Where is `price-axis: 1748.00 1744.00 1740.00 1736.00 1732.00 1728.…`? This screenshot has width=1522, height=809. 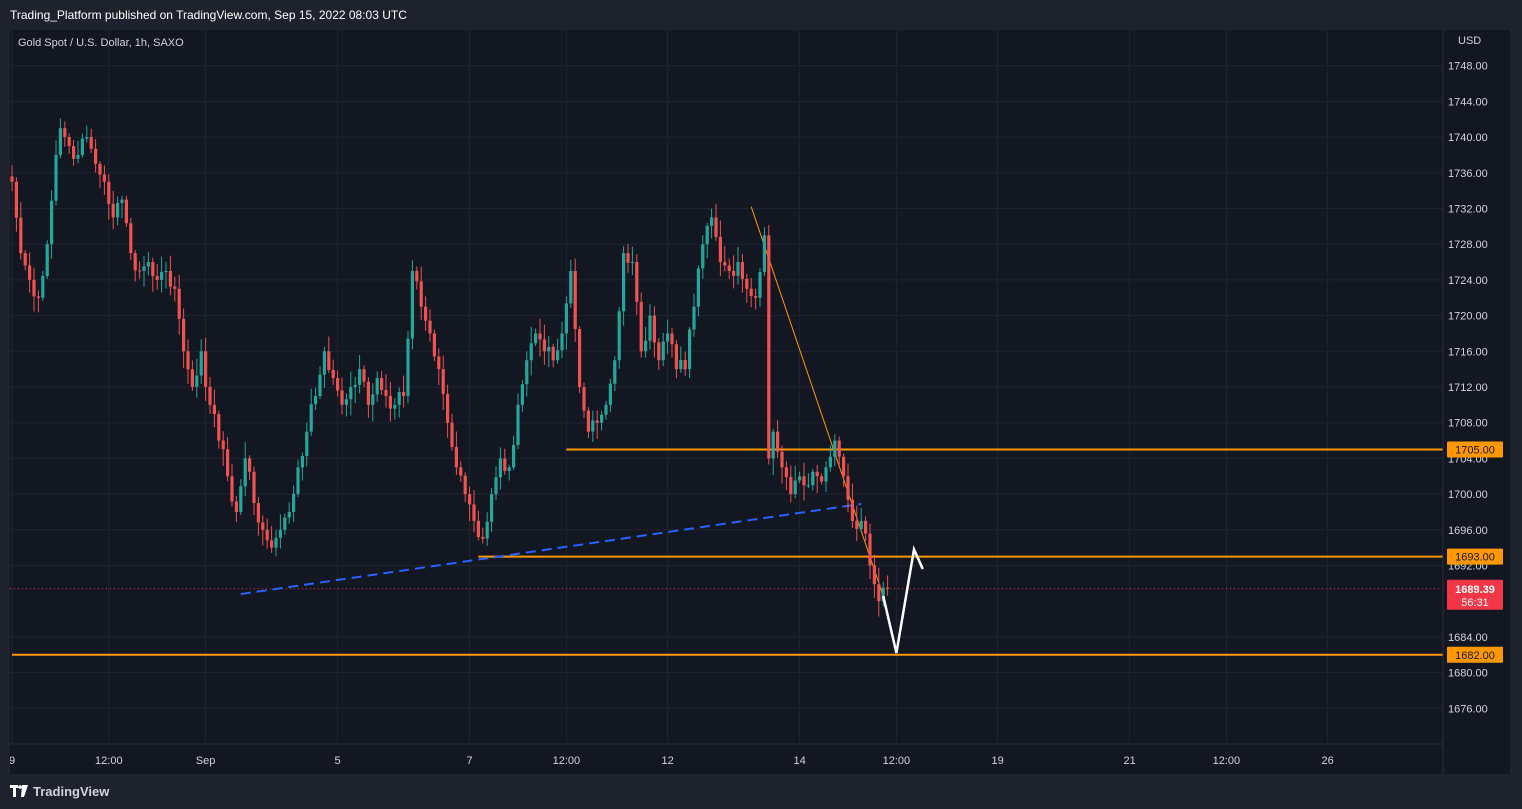
price-axis: 1748.00 1744.00 1740.00 1736.00 1732.00 1728.… is located at coordinates (1468, 388).